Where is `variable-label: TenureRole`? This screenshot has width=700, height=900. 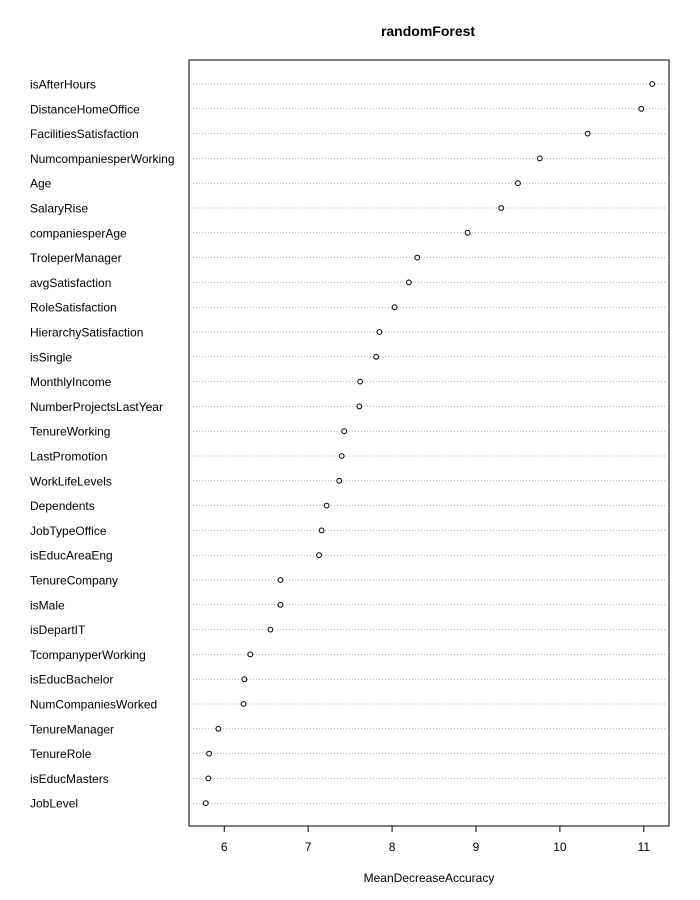 variable-label: TenureRole is located at coordinates (61, 754).